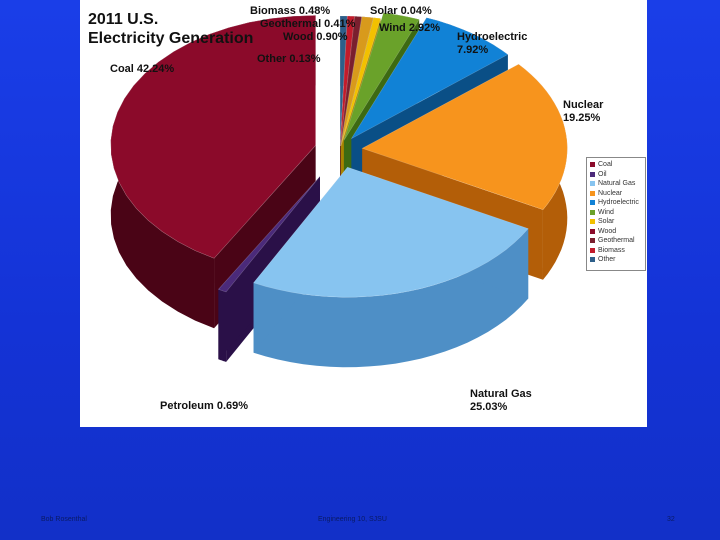 This screenshot has height=540, width=720. Describe the element at coordinates (606, 212) in the screenshot. I see `legend-label: Wind` at that location.